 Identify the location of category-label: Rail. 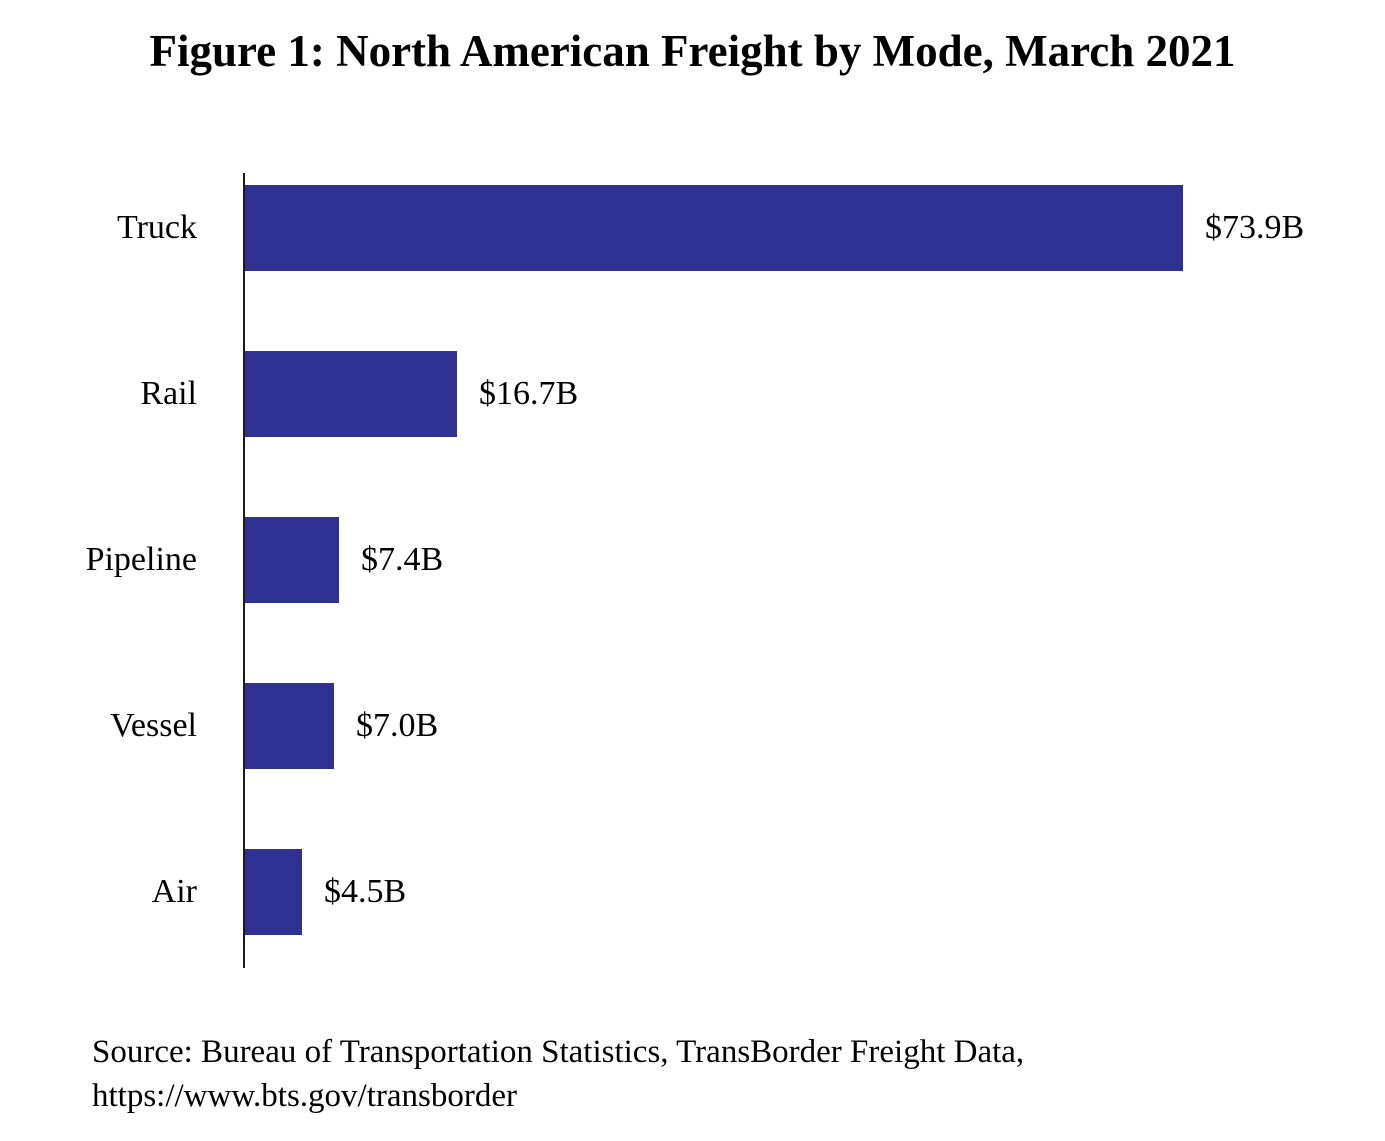
(168, 393).